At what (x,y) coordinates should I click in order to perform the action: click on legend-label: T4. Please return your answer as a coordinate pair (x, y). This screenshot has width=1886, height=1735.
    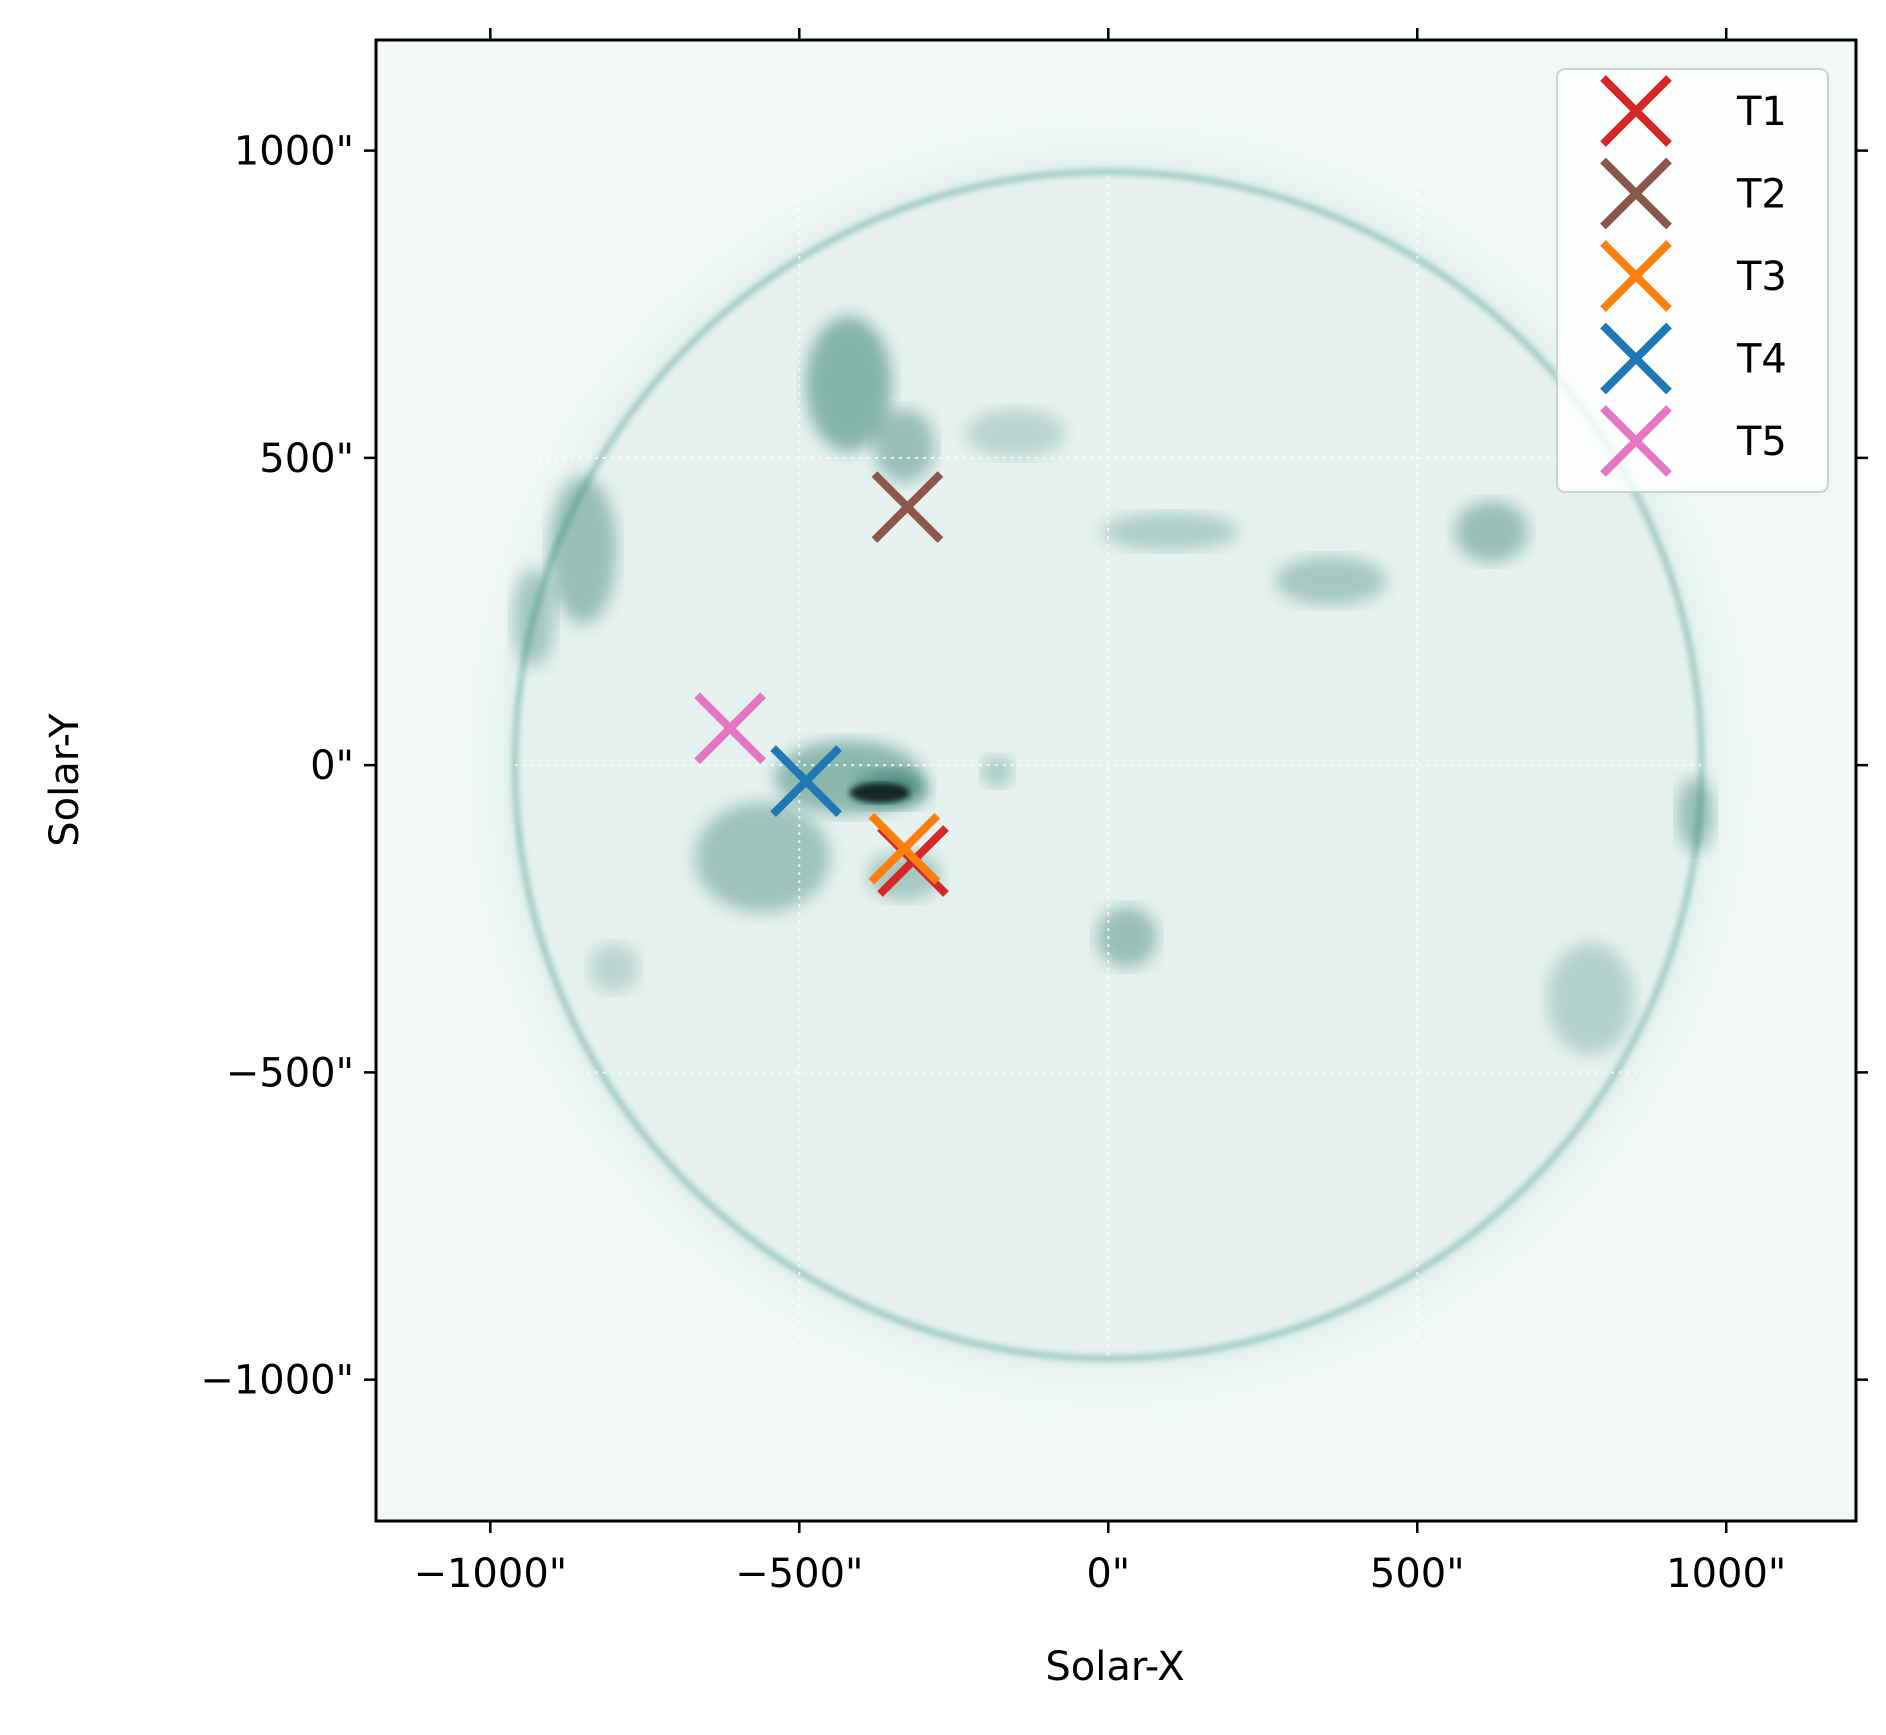
    Looking at the image, I should click on (1761, 360).